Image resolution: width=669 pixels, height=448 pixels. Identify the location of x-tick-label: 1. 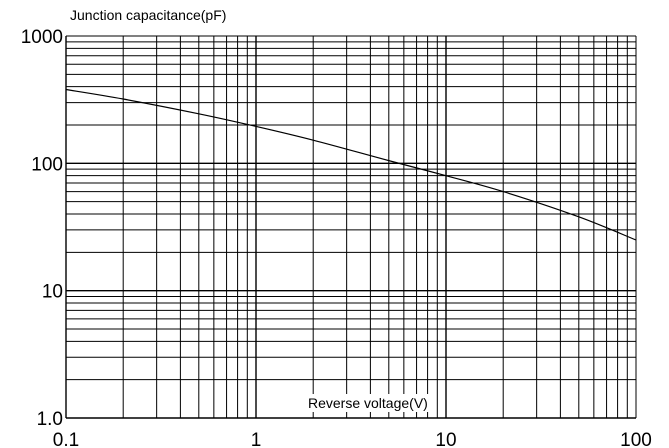
(256, 439).